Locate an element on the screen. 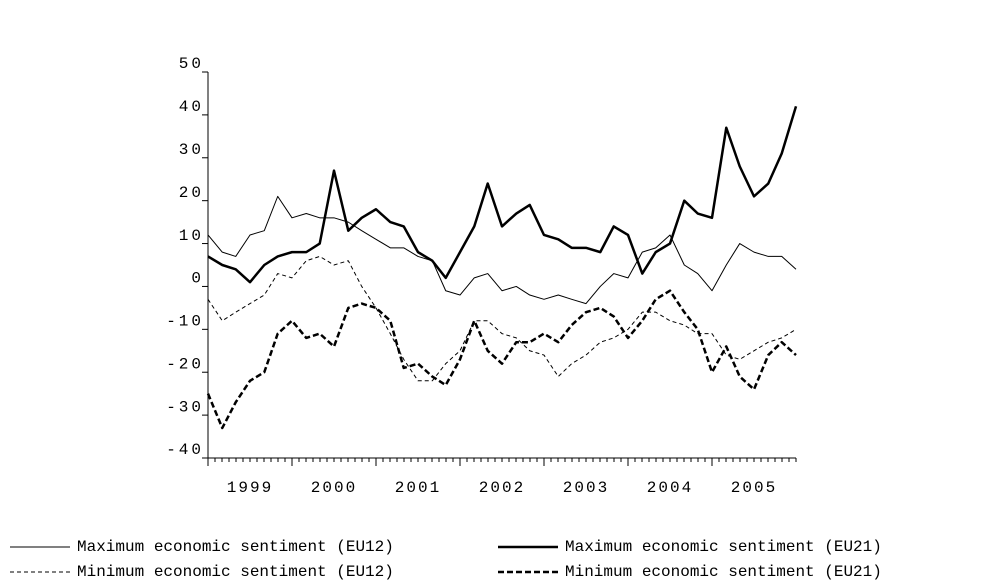 The width and height of the screenshot is (1000, 586). y-tick-label: -10 is located at coordinates (185, 322).